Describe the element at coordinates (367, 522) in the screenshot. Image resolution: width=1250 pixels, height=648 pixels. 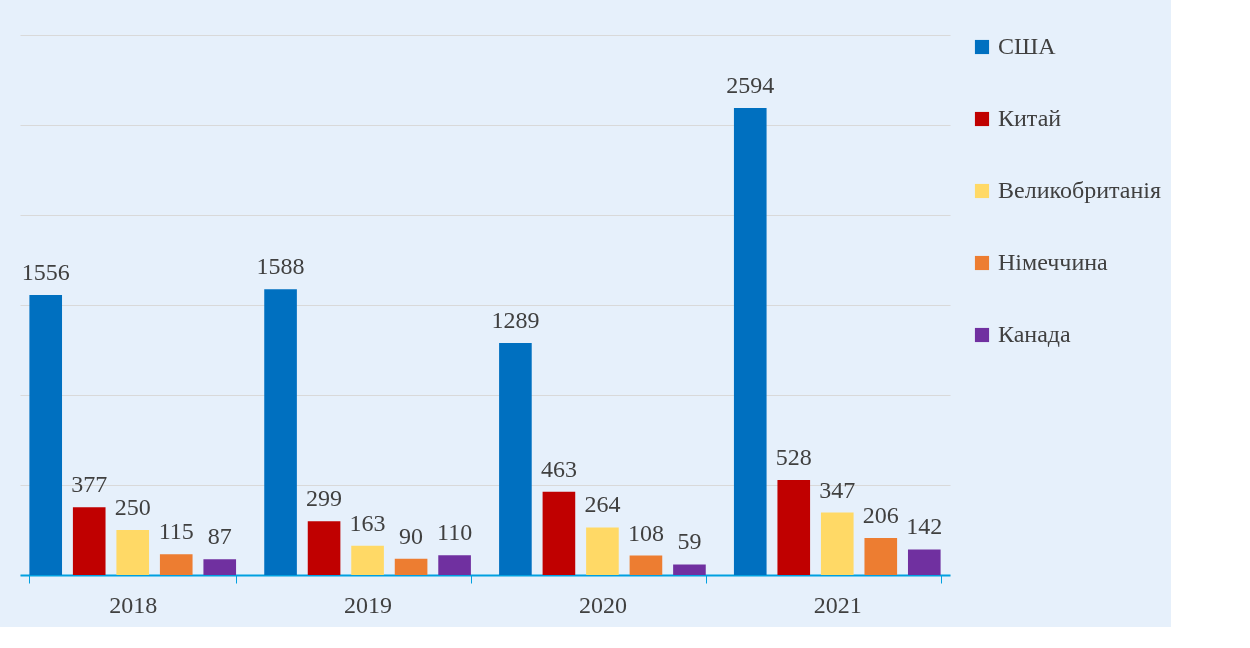
I see `data-label: 163` at that location.